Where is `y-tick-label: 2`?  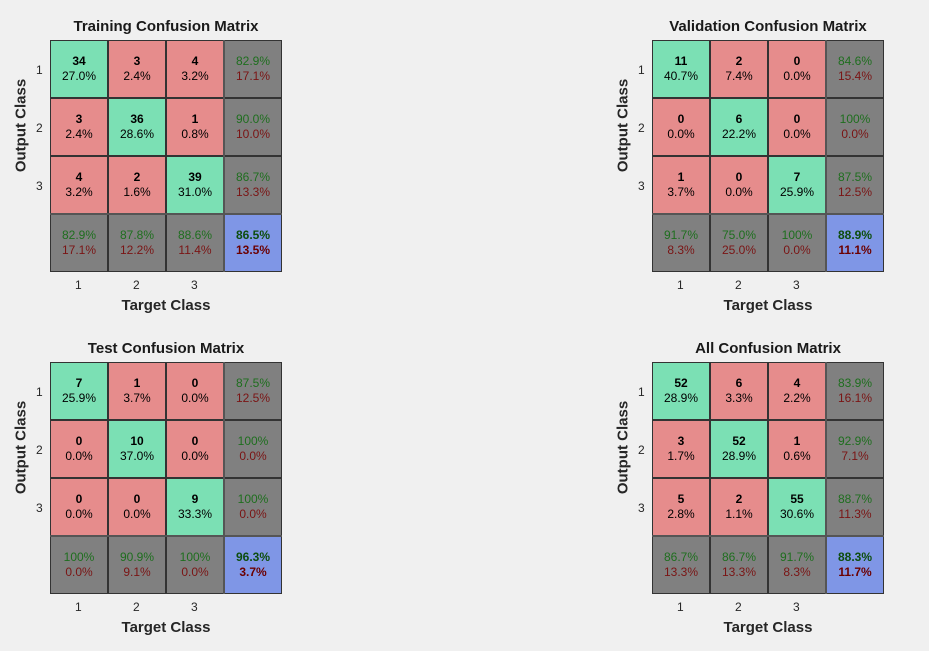
y-tick-label: 2 is located at coordinates (641, 128).